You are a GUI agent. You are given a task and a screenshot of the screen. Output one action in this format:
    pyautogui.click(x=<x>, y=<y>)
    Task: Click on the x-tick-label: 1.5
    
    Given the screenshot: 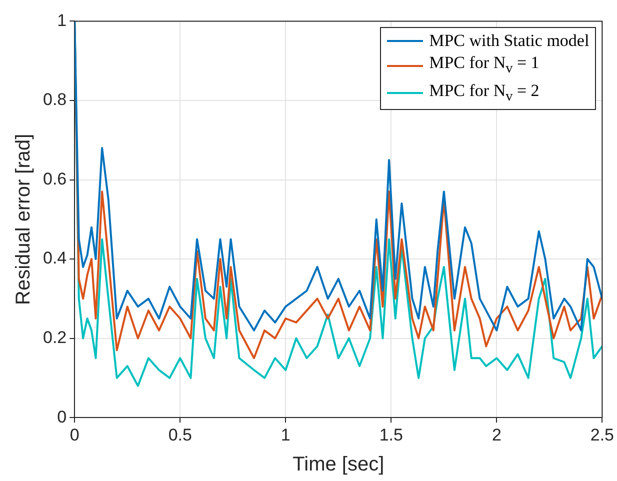 What is the action you would take?
    pyautogui.click(x=391, y=434)
    